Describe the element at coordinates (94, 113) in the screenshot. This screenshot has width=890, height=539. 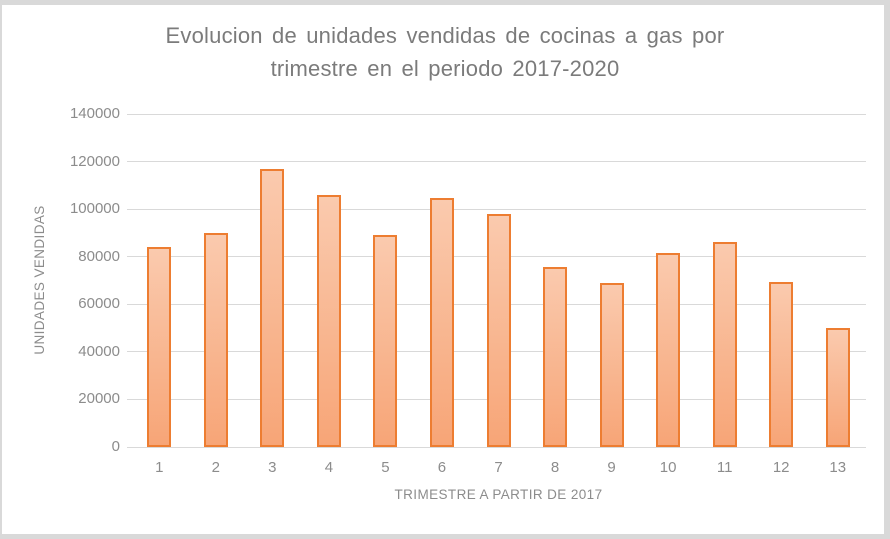
I see `y-tick-label: 140000` at that location.